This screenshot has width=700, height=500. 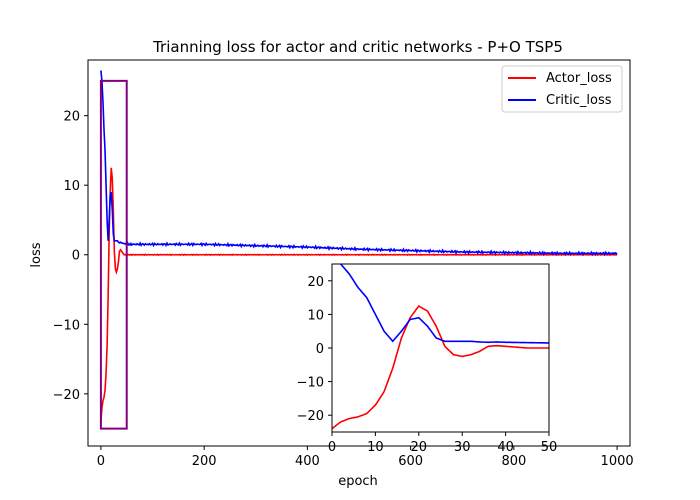 I want to click on inset-y-tick-label: −20, so click(x=310, y=416).